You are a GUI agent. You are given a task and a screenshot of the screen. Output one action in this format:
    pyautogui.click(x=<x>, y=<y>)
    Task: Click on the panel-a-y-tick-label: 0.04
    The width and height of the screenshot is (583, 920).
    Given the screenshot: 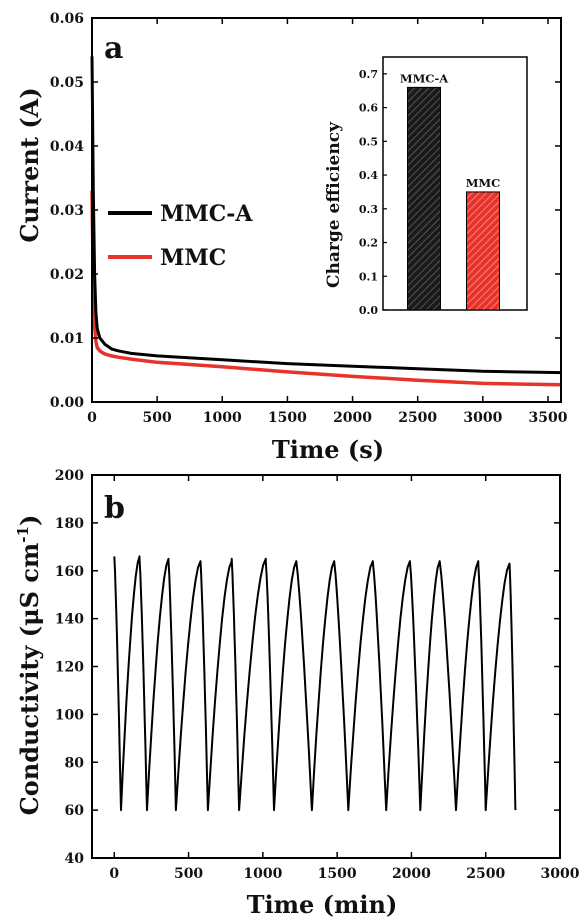 What is the action you would take?
    pyautogui.click(x=67, y=147)
    